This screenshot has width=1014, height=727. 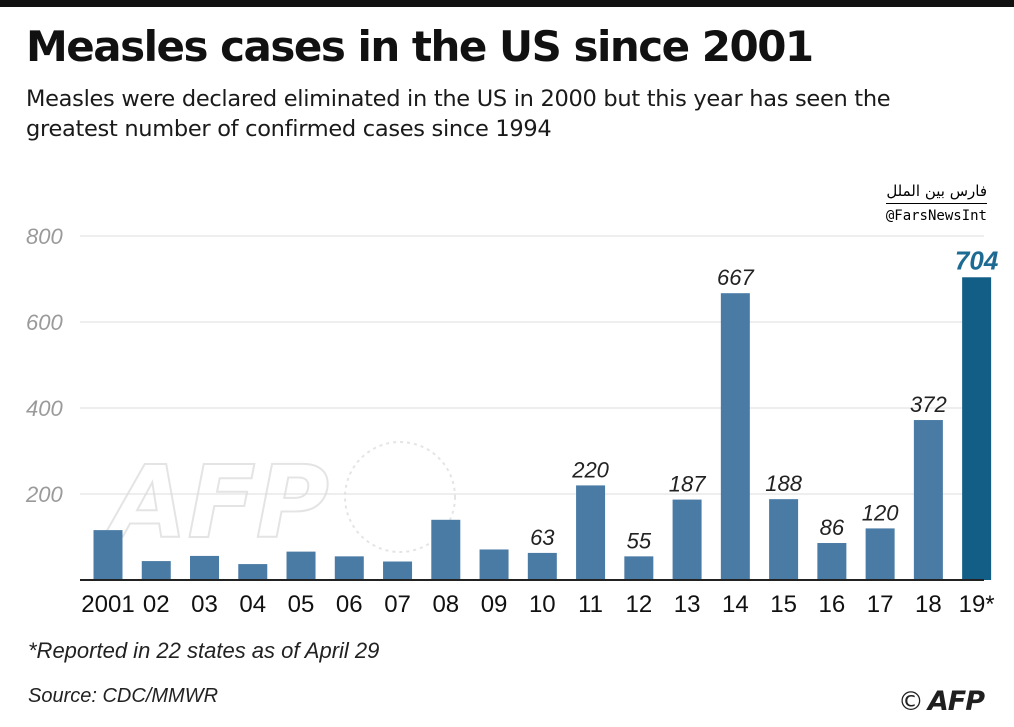 What do you see at coordinates (44, 365) in the screenshot?
I see `y-axis-ticks: 200 400 600 800` at bounding box center [44, 365].